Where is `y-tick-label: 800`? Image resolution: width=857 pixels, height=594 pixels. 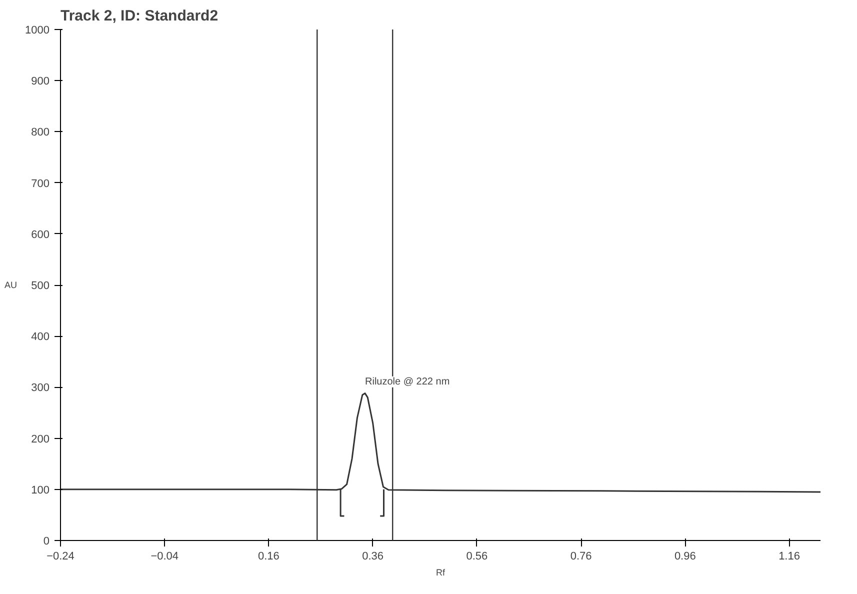 y-tick-label: 800 is located at coordinates (40, 132).